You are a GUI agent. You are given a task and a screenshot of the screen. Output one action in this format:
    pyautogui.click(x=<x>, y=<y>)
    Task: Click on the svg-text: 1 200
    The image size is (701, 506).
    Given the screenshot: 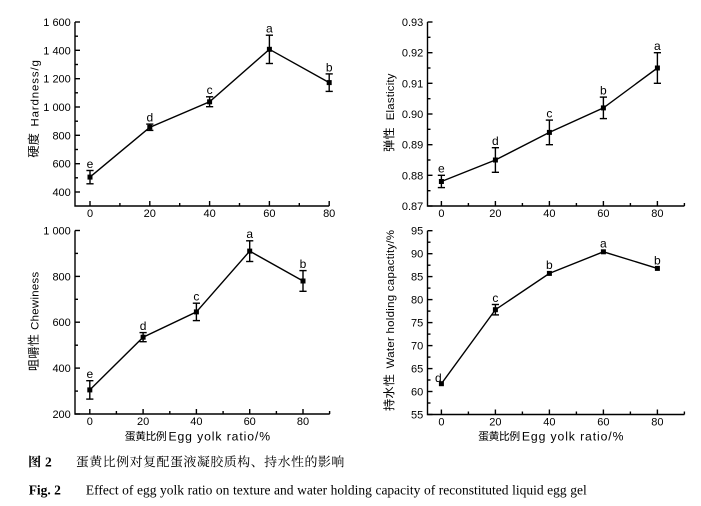 What is the action you would take?
    pyautogui.click(x=57, y=80)
    